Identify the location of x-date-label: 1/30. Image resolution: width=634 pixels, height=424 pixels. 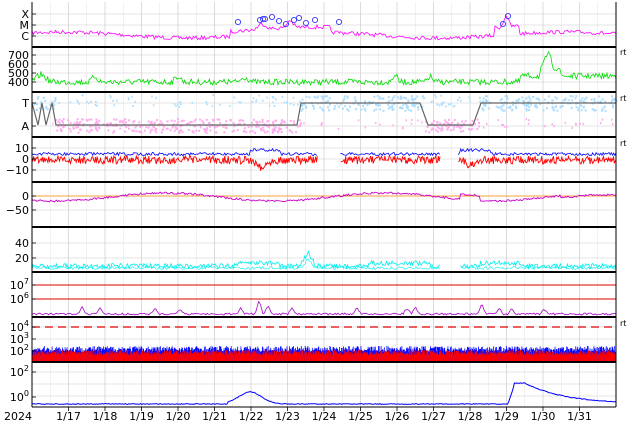
(543, 416).